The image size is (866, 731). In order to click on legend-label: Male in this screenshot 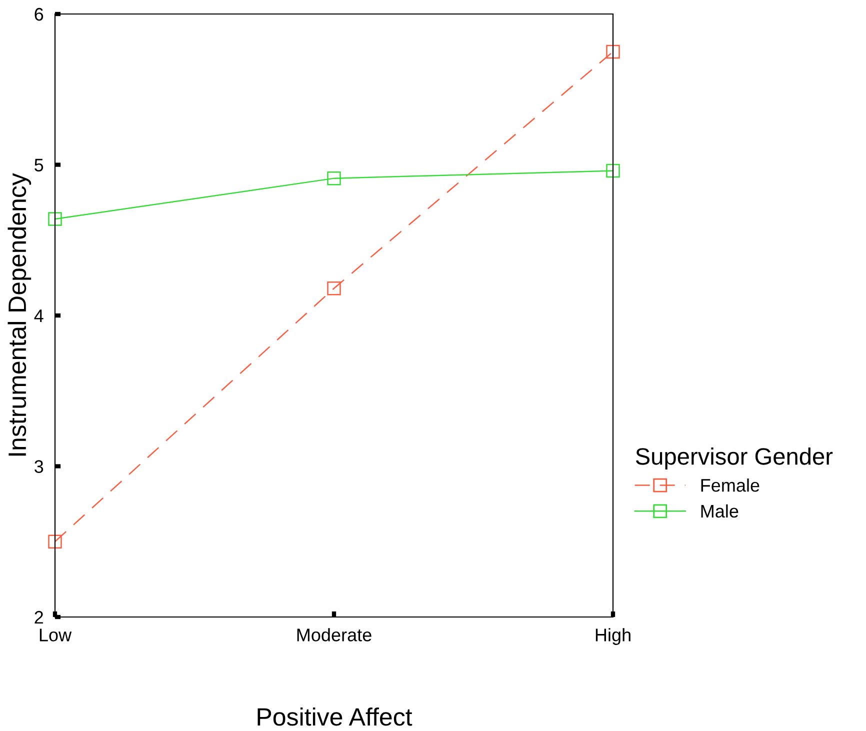, I will do `click(719, 511)`.